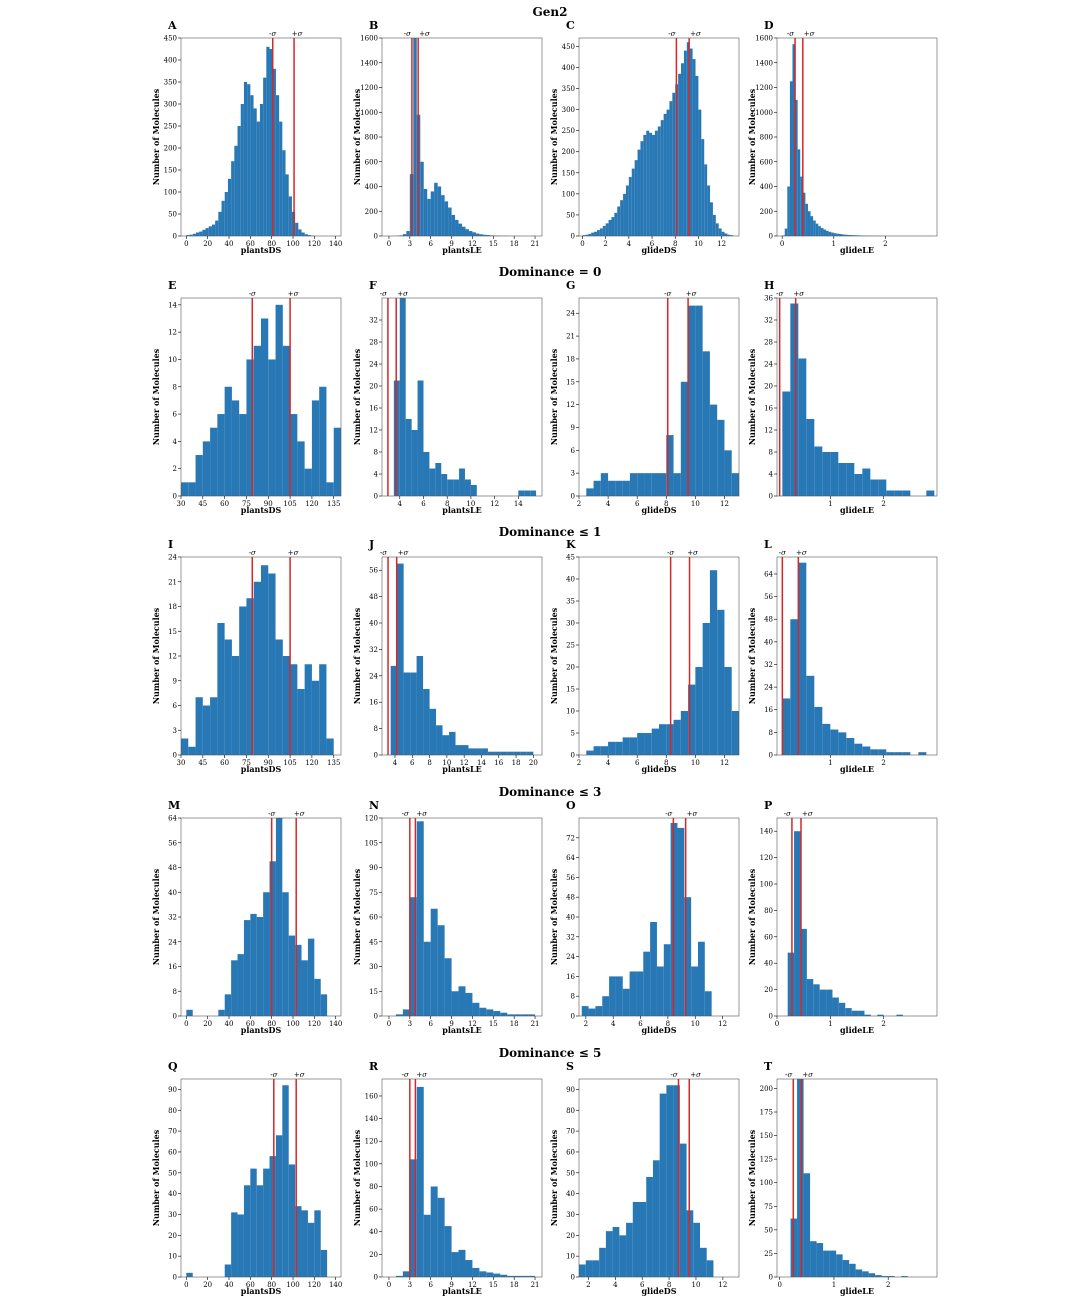 This screenshot has width=1080, height=1303. Describe the element at coordinates (809, 34) in the screenshot. I see `plus-sigma-label: +σ` at that location.